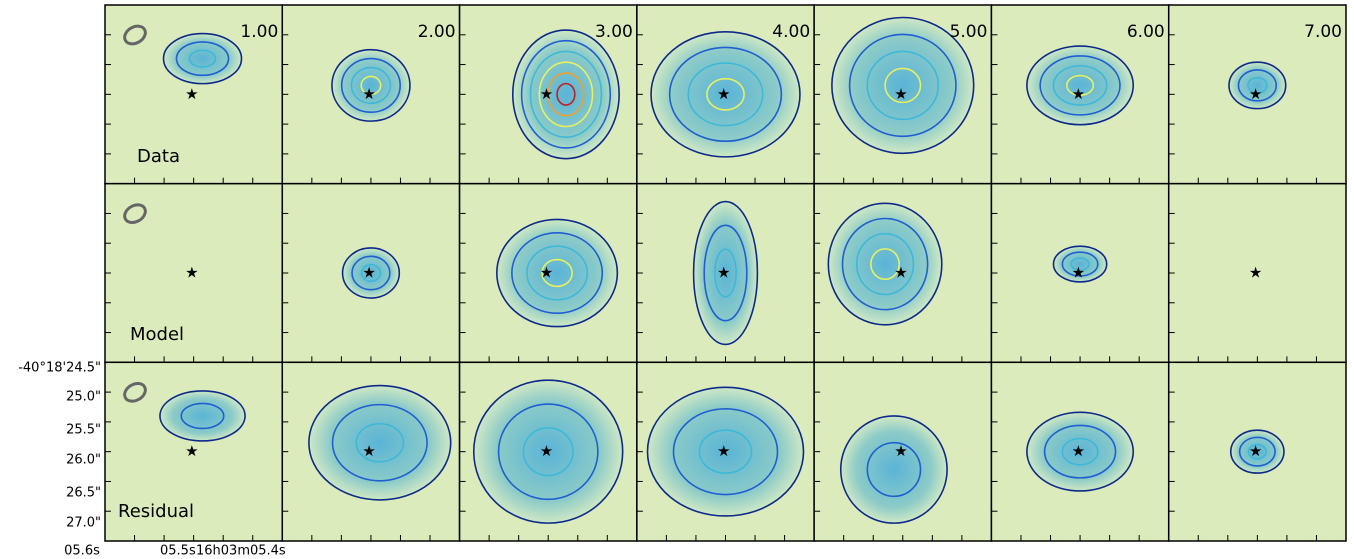 This screenshot has width=1354, height=559. Describe the element at coordinates (83, 397) in the screenshot. I see `y-tick-label: 25.0"` at that location.